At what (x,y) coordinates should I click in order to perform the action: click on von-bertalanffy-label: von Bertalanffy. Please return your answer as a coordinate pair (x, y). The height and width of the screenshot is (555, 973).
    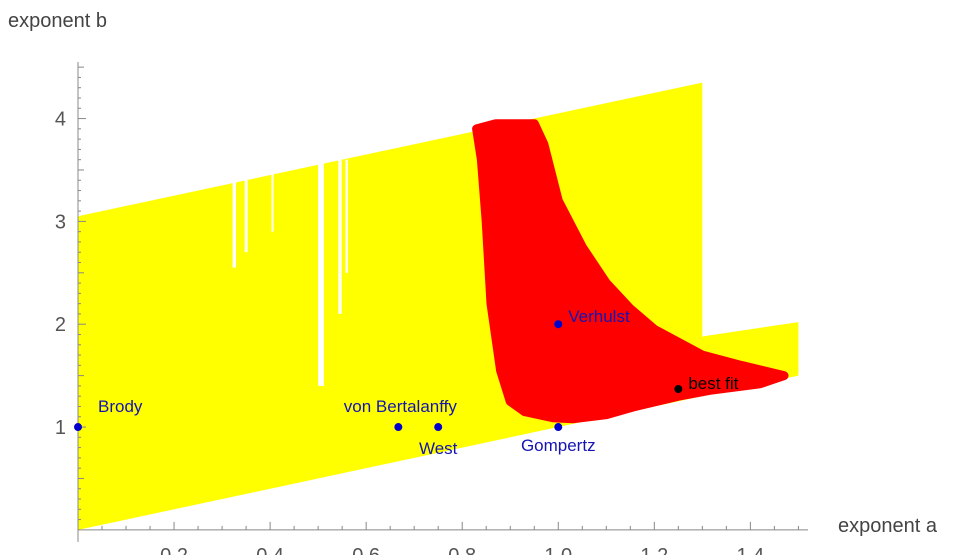
    Looking at the image, I should click on (401, 406).